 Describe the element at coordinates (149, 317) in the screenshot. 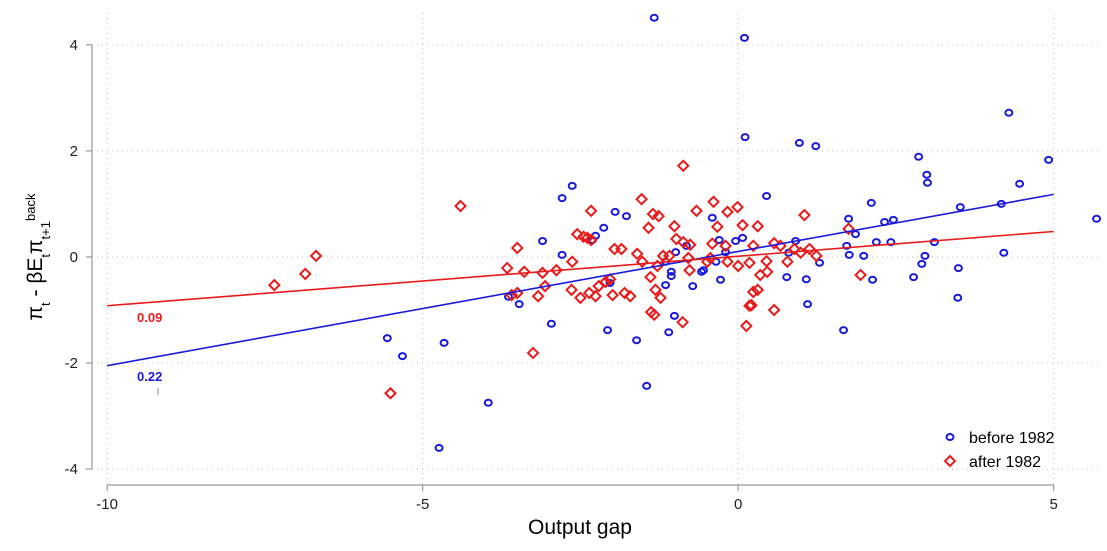

I see `annotation: 0.09` at that location.